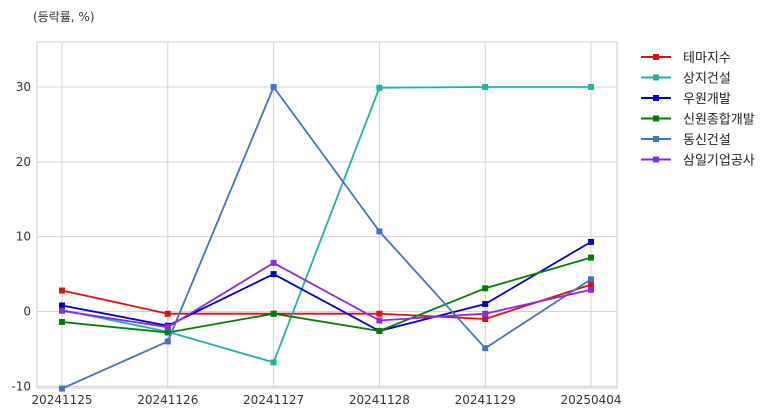 This screenshot has width=780, height=416. I want to click on y-tick-label: 0, so click(27, 312).